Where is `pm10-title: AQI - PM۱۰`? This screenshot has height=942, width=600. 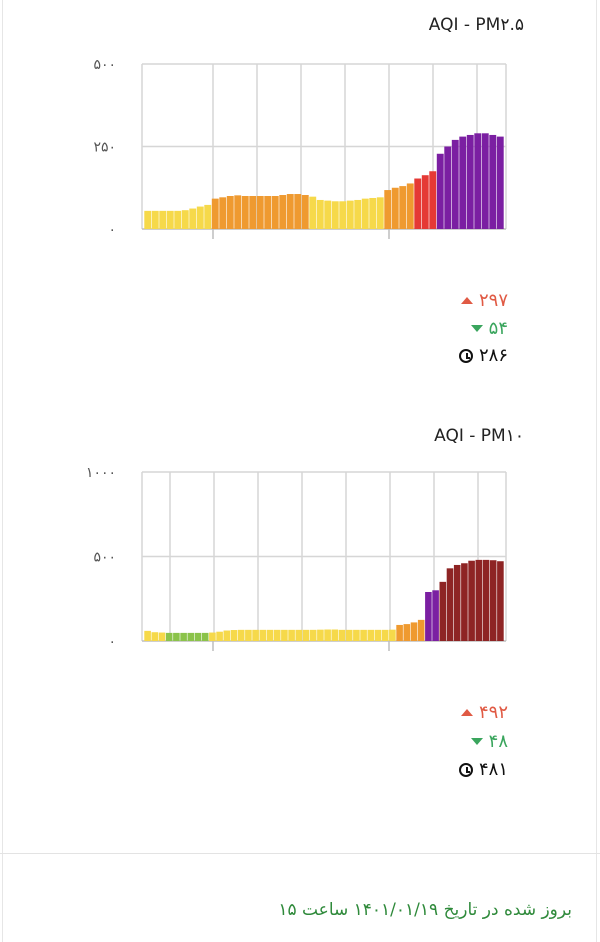 pm10-title: AQI - PM۱۰ is located at coordinates (479, 436).